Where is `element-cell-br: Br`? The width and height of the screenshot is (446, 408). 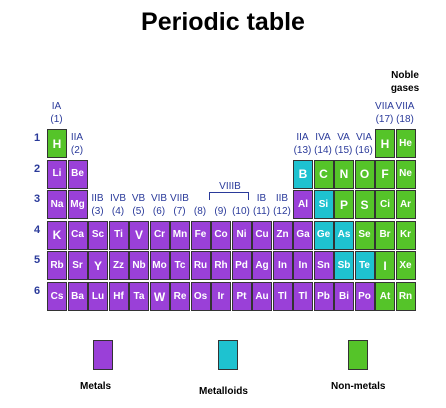
element-cell-br: Br is located at coordinates (385, 235).